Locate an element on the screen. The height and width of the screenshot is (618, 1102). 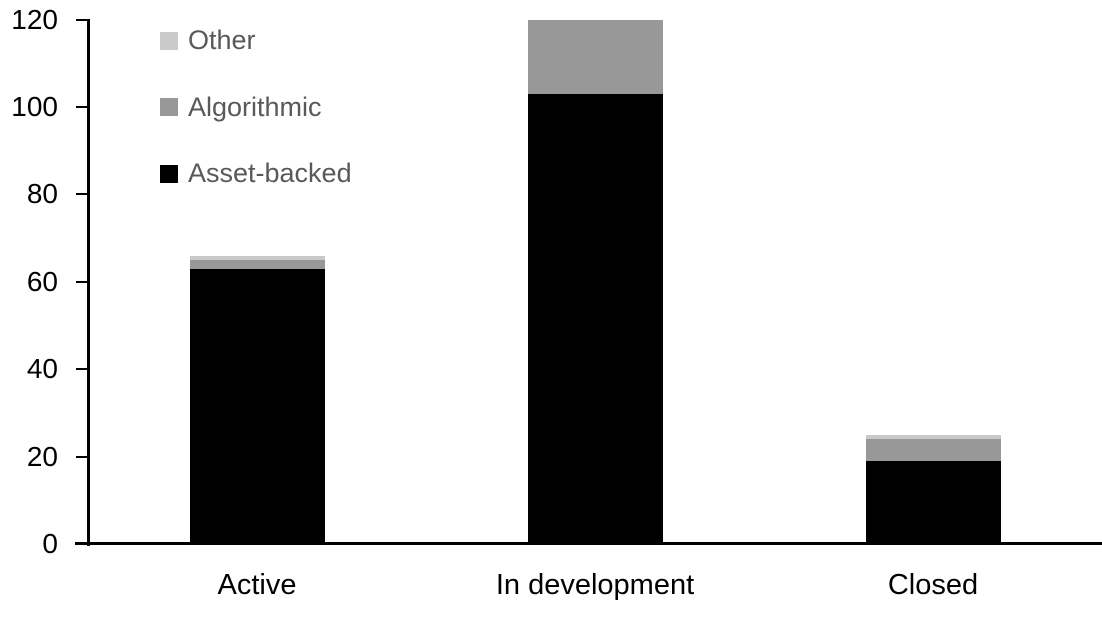
y-axis-tick-label: 120 is located at coordinates (34, 19).